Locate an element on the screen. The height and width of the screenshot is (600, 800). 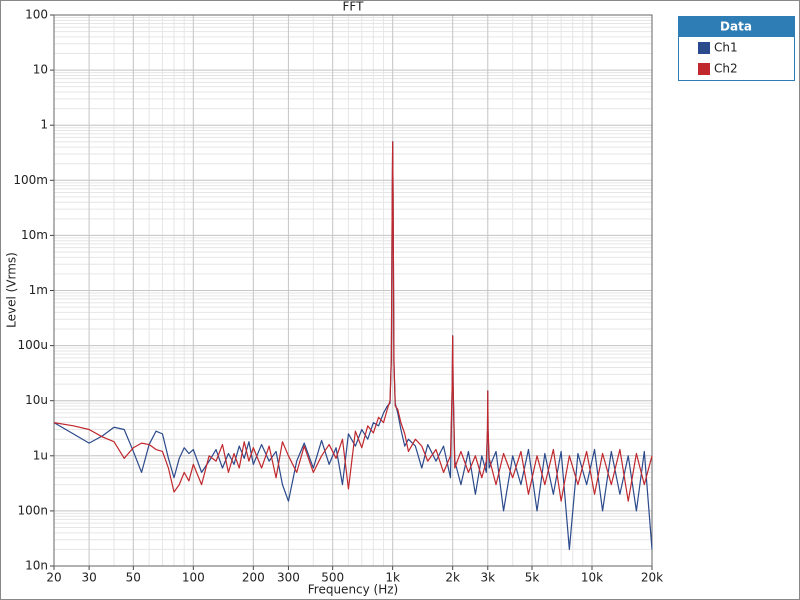
y-tick-label: 1u is located at coordinates (40, 455).